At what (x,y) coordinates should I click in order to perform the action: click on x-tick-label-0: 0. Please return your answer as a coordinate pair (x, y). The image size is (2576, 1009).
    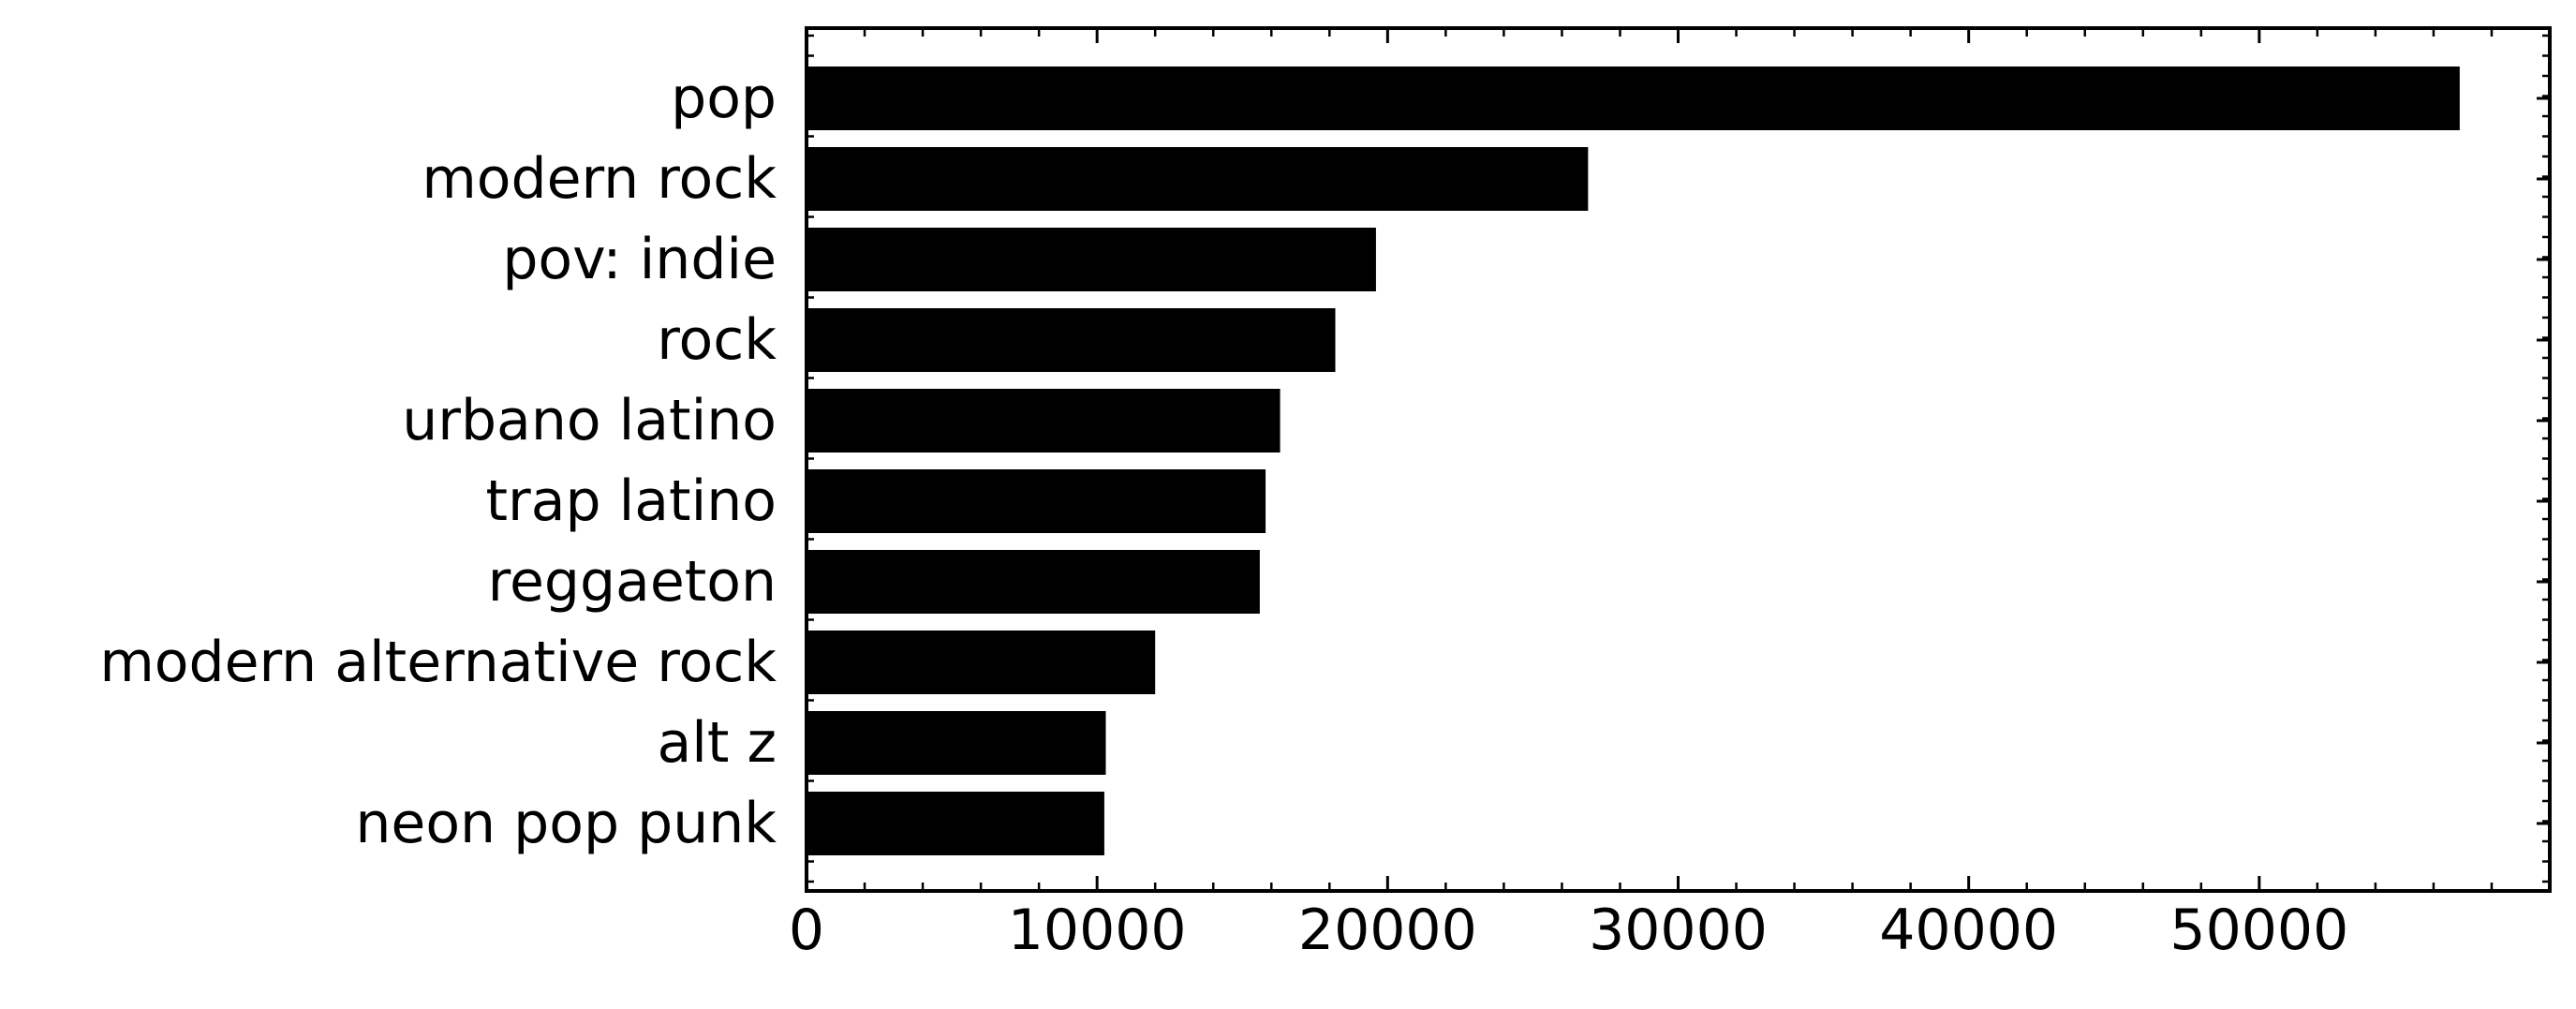
    Looking at the image, I should click on (806, 930).